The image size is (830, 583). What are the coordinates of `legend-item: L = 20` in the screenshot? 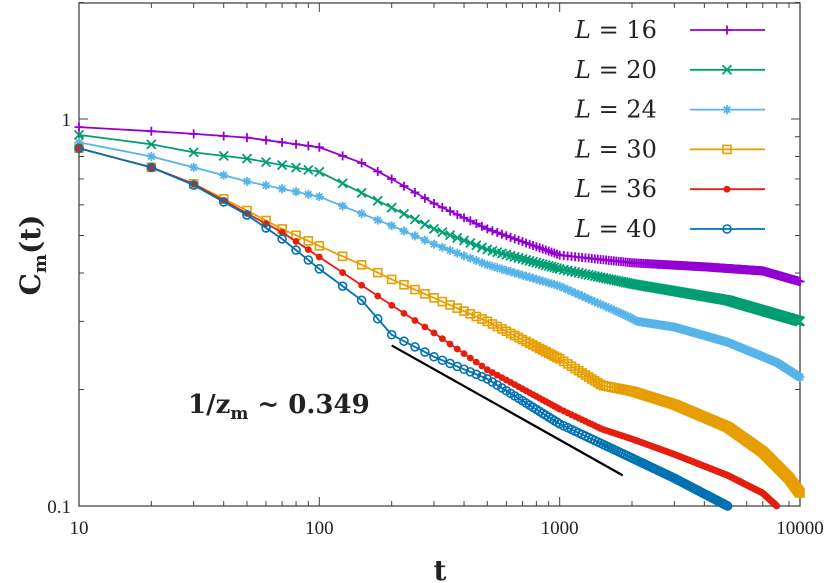 It's located at (669, 70).